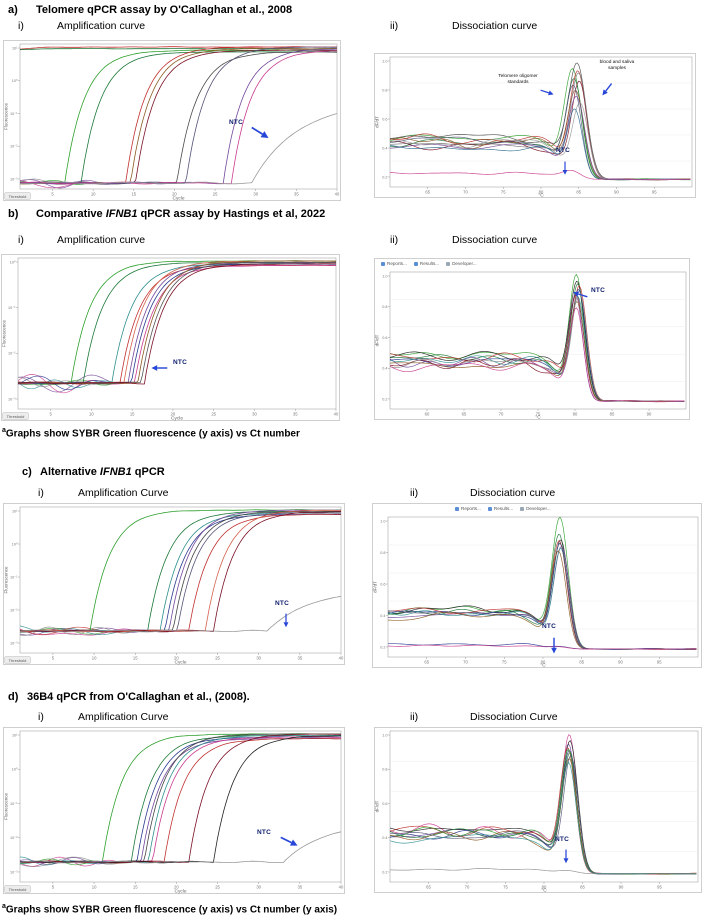 The image size is (712, 922). Describe the element at coordinates (394, 240) in the screenshot. I see `panel-b-ii-num: ii)` at that location.